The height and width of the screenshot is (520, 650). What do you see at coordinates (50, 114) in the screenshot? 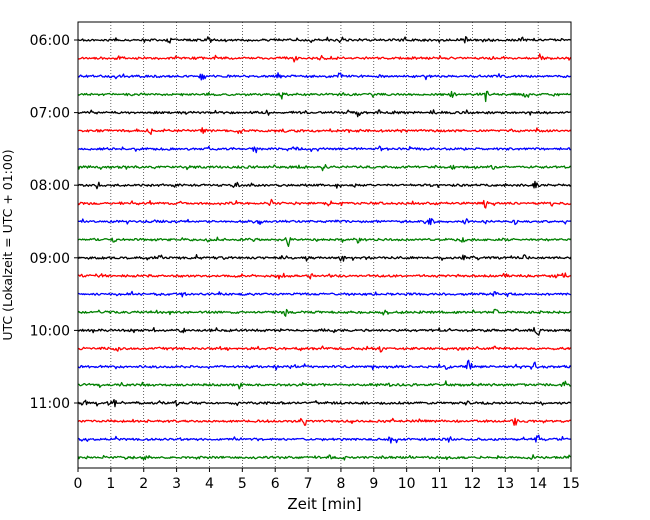
I see `y-tick-label: 07:00` at bounding box center [50, 114].